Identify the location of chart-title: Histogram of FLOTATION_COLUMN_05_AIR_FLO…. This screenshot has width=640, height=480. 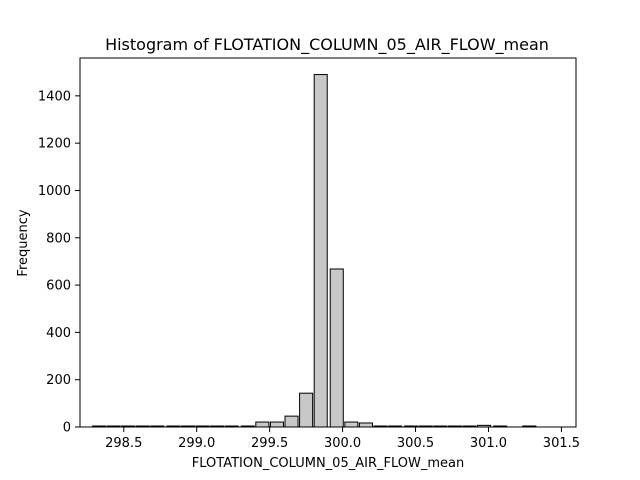
(327, 45).